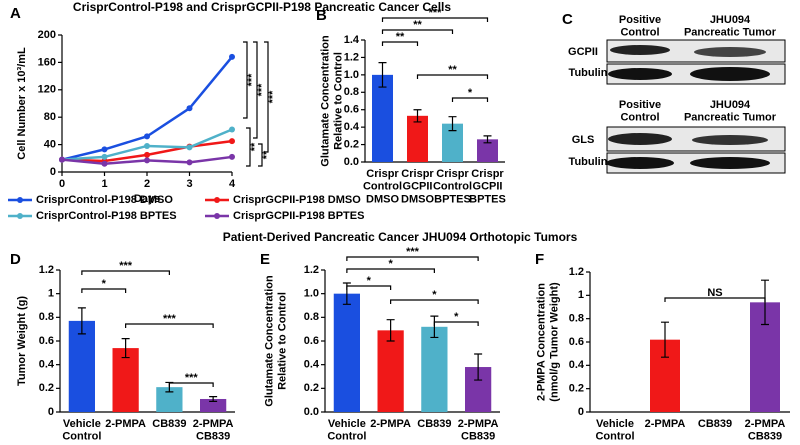 This screenshot has height=445, width=800. I want to click on y-tick-label: 120, so click(47, 90).